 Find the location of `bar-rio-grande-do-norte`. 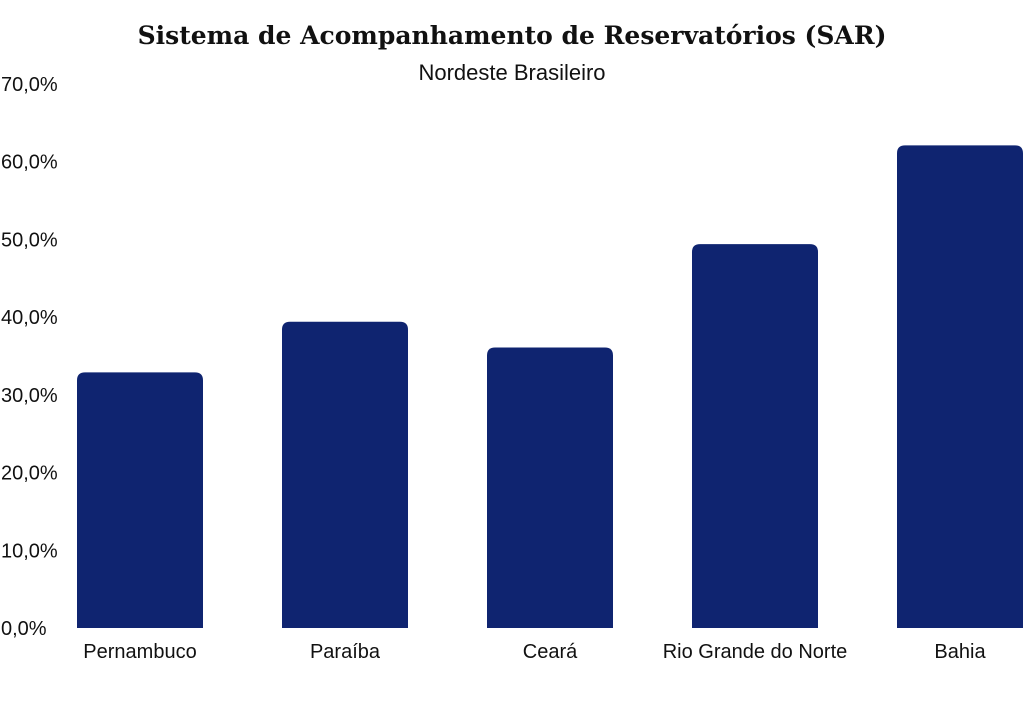

bar-rio-grande-do-norte is located at coordinates (755, 436).